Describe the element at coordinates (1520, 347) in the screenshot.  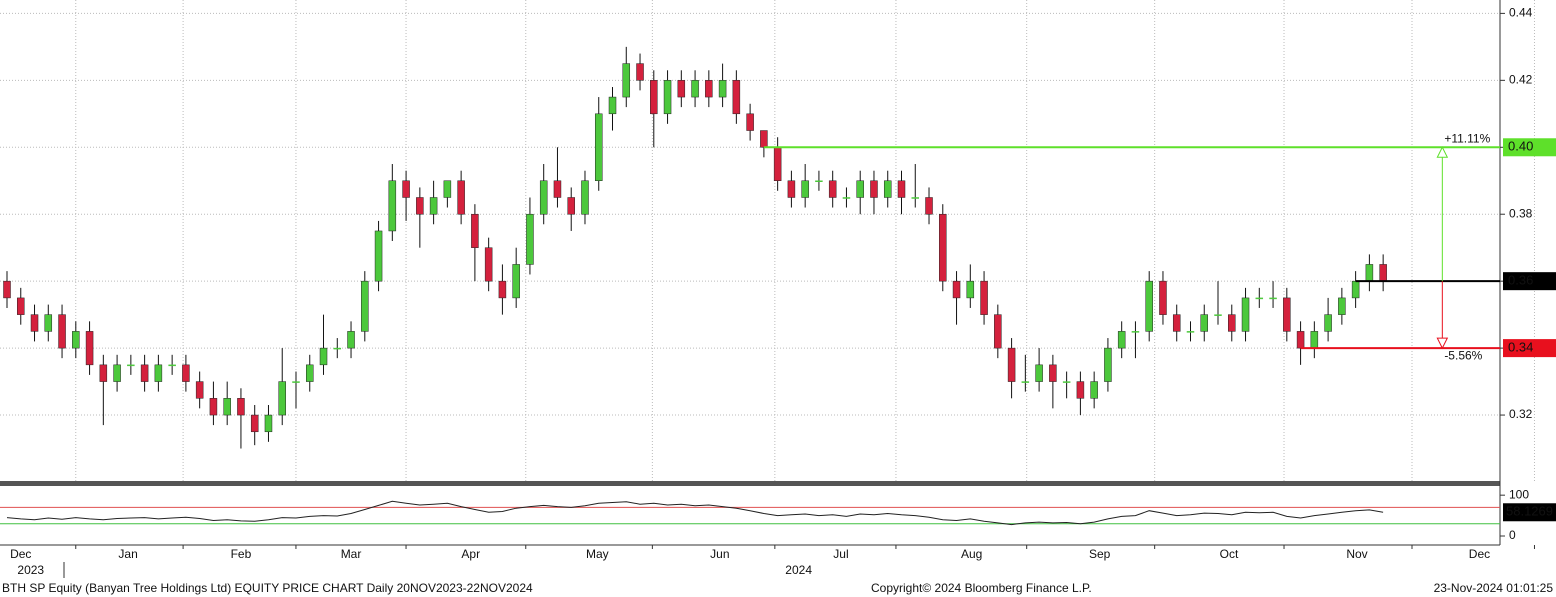
I see `level-tag-label: 0.34` at that location.